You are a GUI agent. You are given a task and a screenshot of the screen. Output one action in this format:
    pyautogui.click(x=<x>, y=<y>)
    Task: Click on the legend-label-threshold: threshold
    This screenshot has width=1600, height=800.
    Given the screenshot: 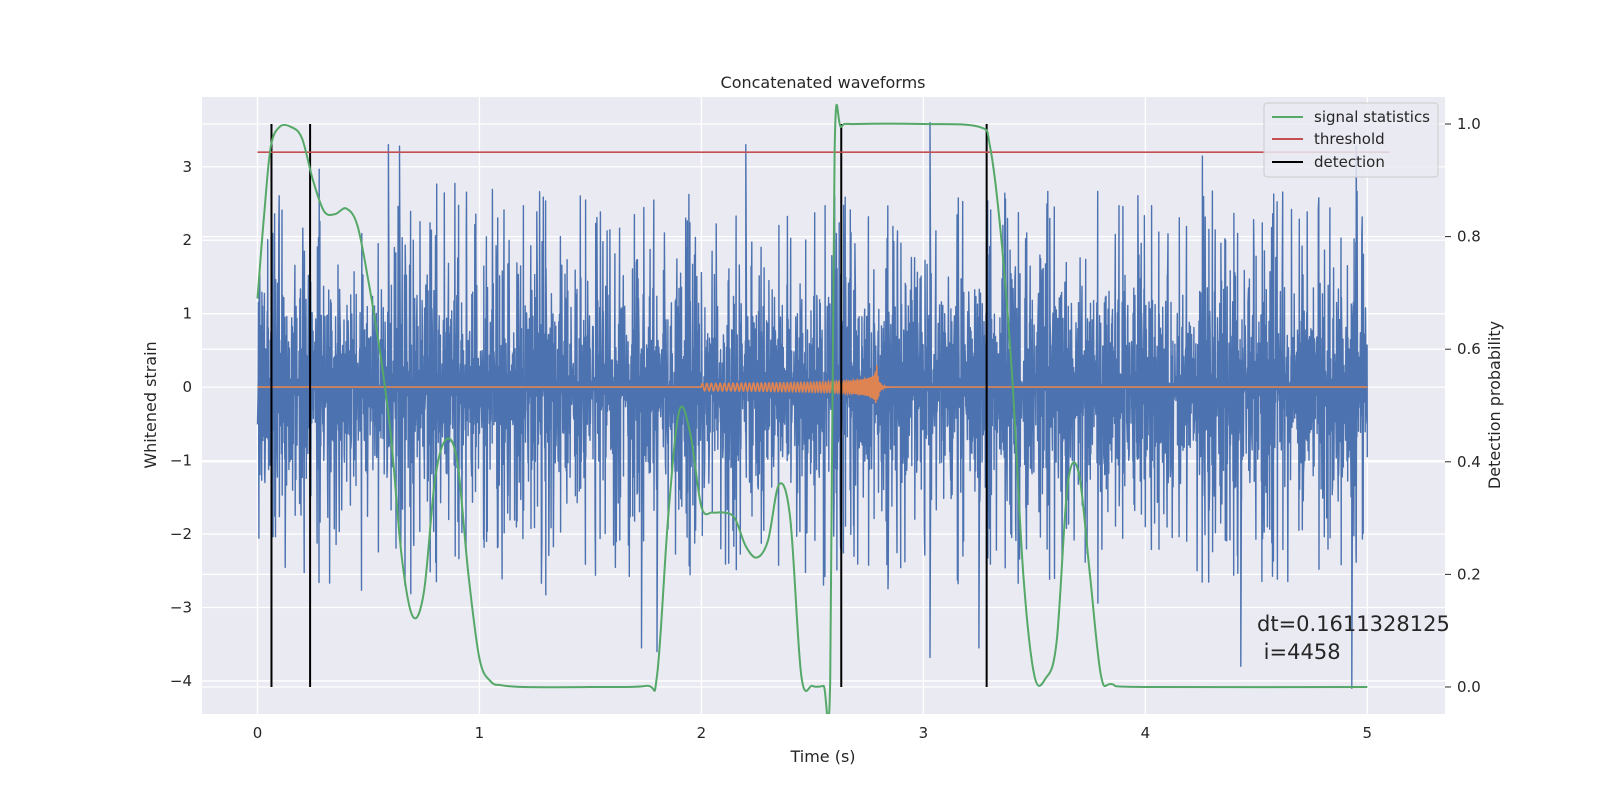 What is the action you would take?
    pyautogui.click(x=1349, y=139)
    